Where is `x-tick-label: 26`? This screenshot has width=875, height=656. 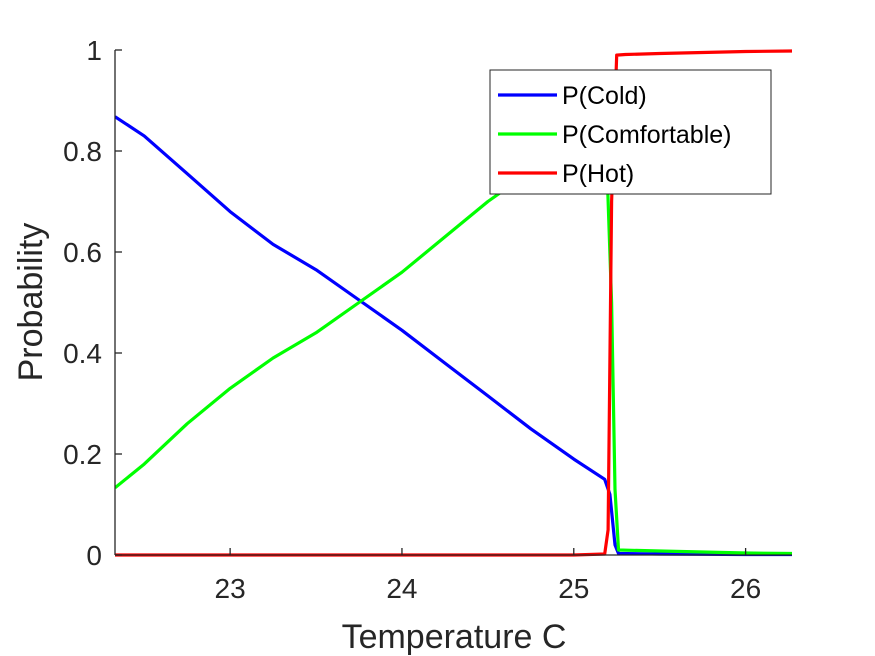 x-tick-label: 26 is located at coordinates (745, 588).